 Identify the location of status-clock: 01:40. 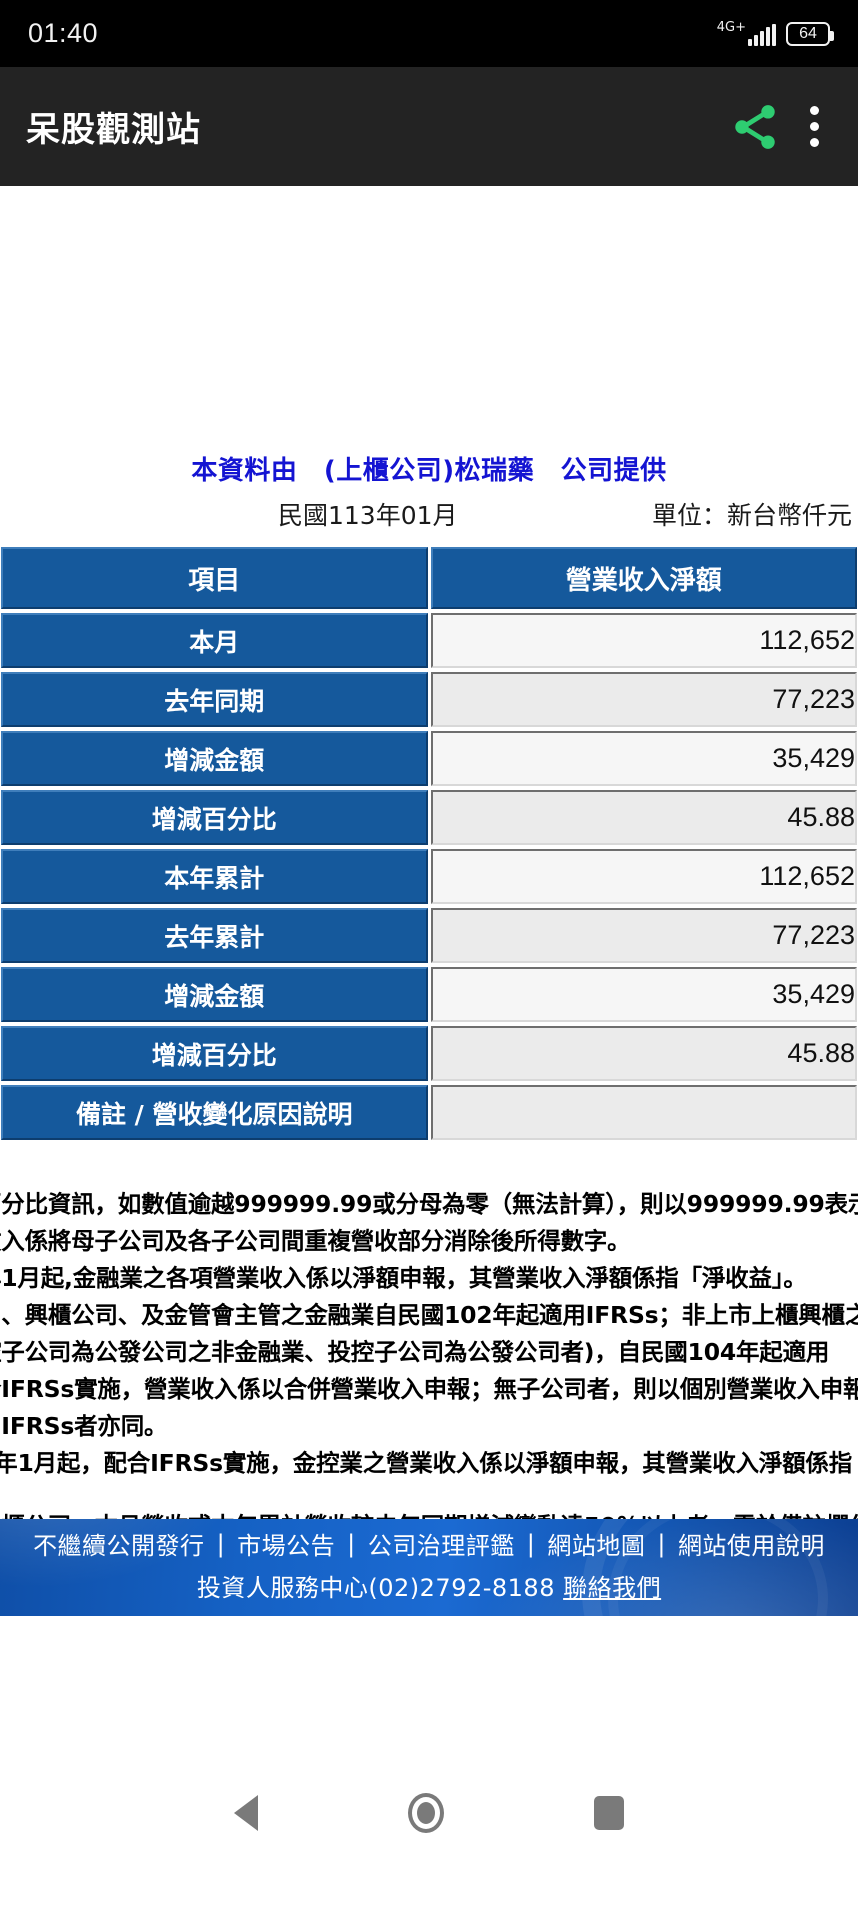
(63, 33).